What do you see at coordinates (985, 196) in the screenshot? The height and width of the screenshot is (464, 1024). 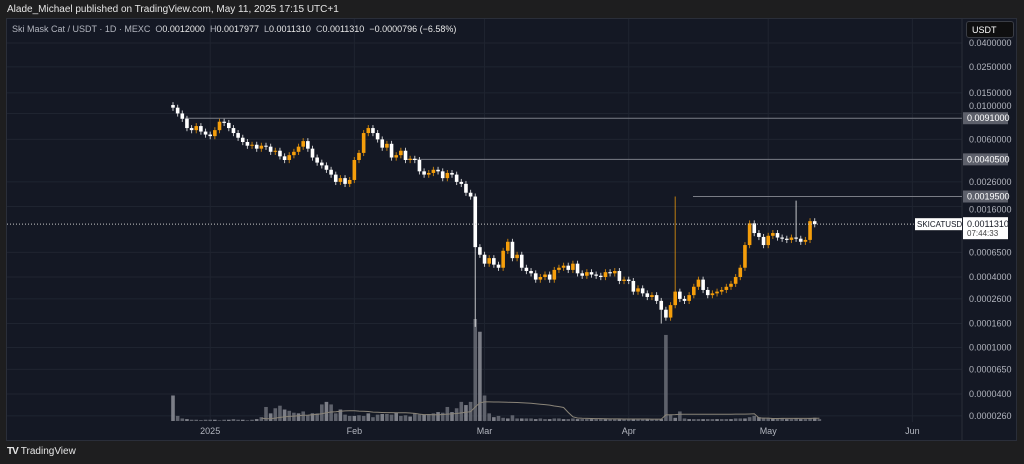 I see `level-price-tag` at bounding box center [985, 196].